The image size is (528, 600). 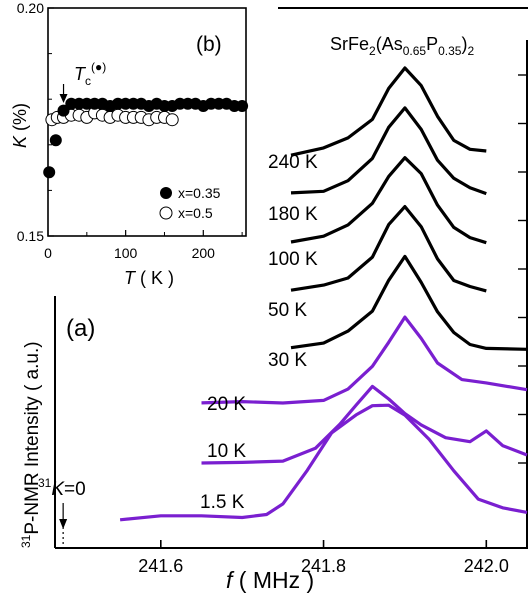 What do you see at coordinates (349, 44) in the screenshot?
I see `title-base: SrFe` at bounding box center [349, 44].